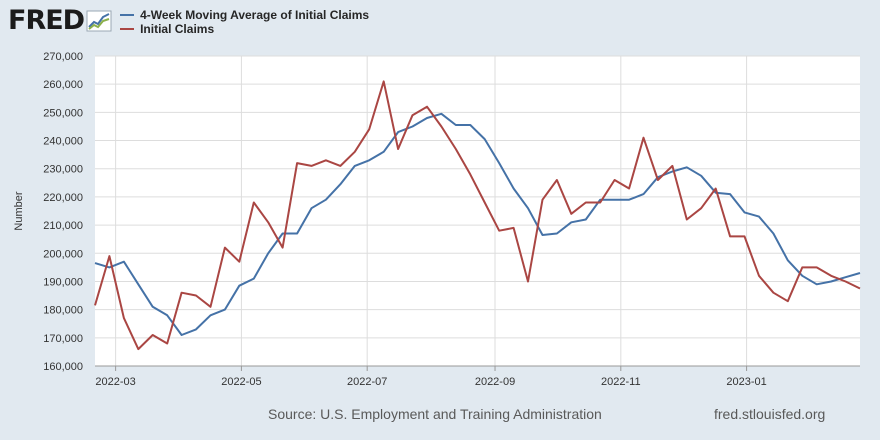 The height and width of the screenshot is (440, 880). Describe the element at coordinates (244, 29) in the screenshot. I see `legend-item-initial-claims: Initial Claims` at that location.